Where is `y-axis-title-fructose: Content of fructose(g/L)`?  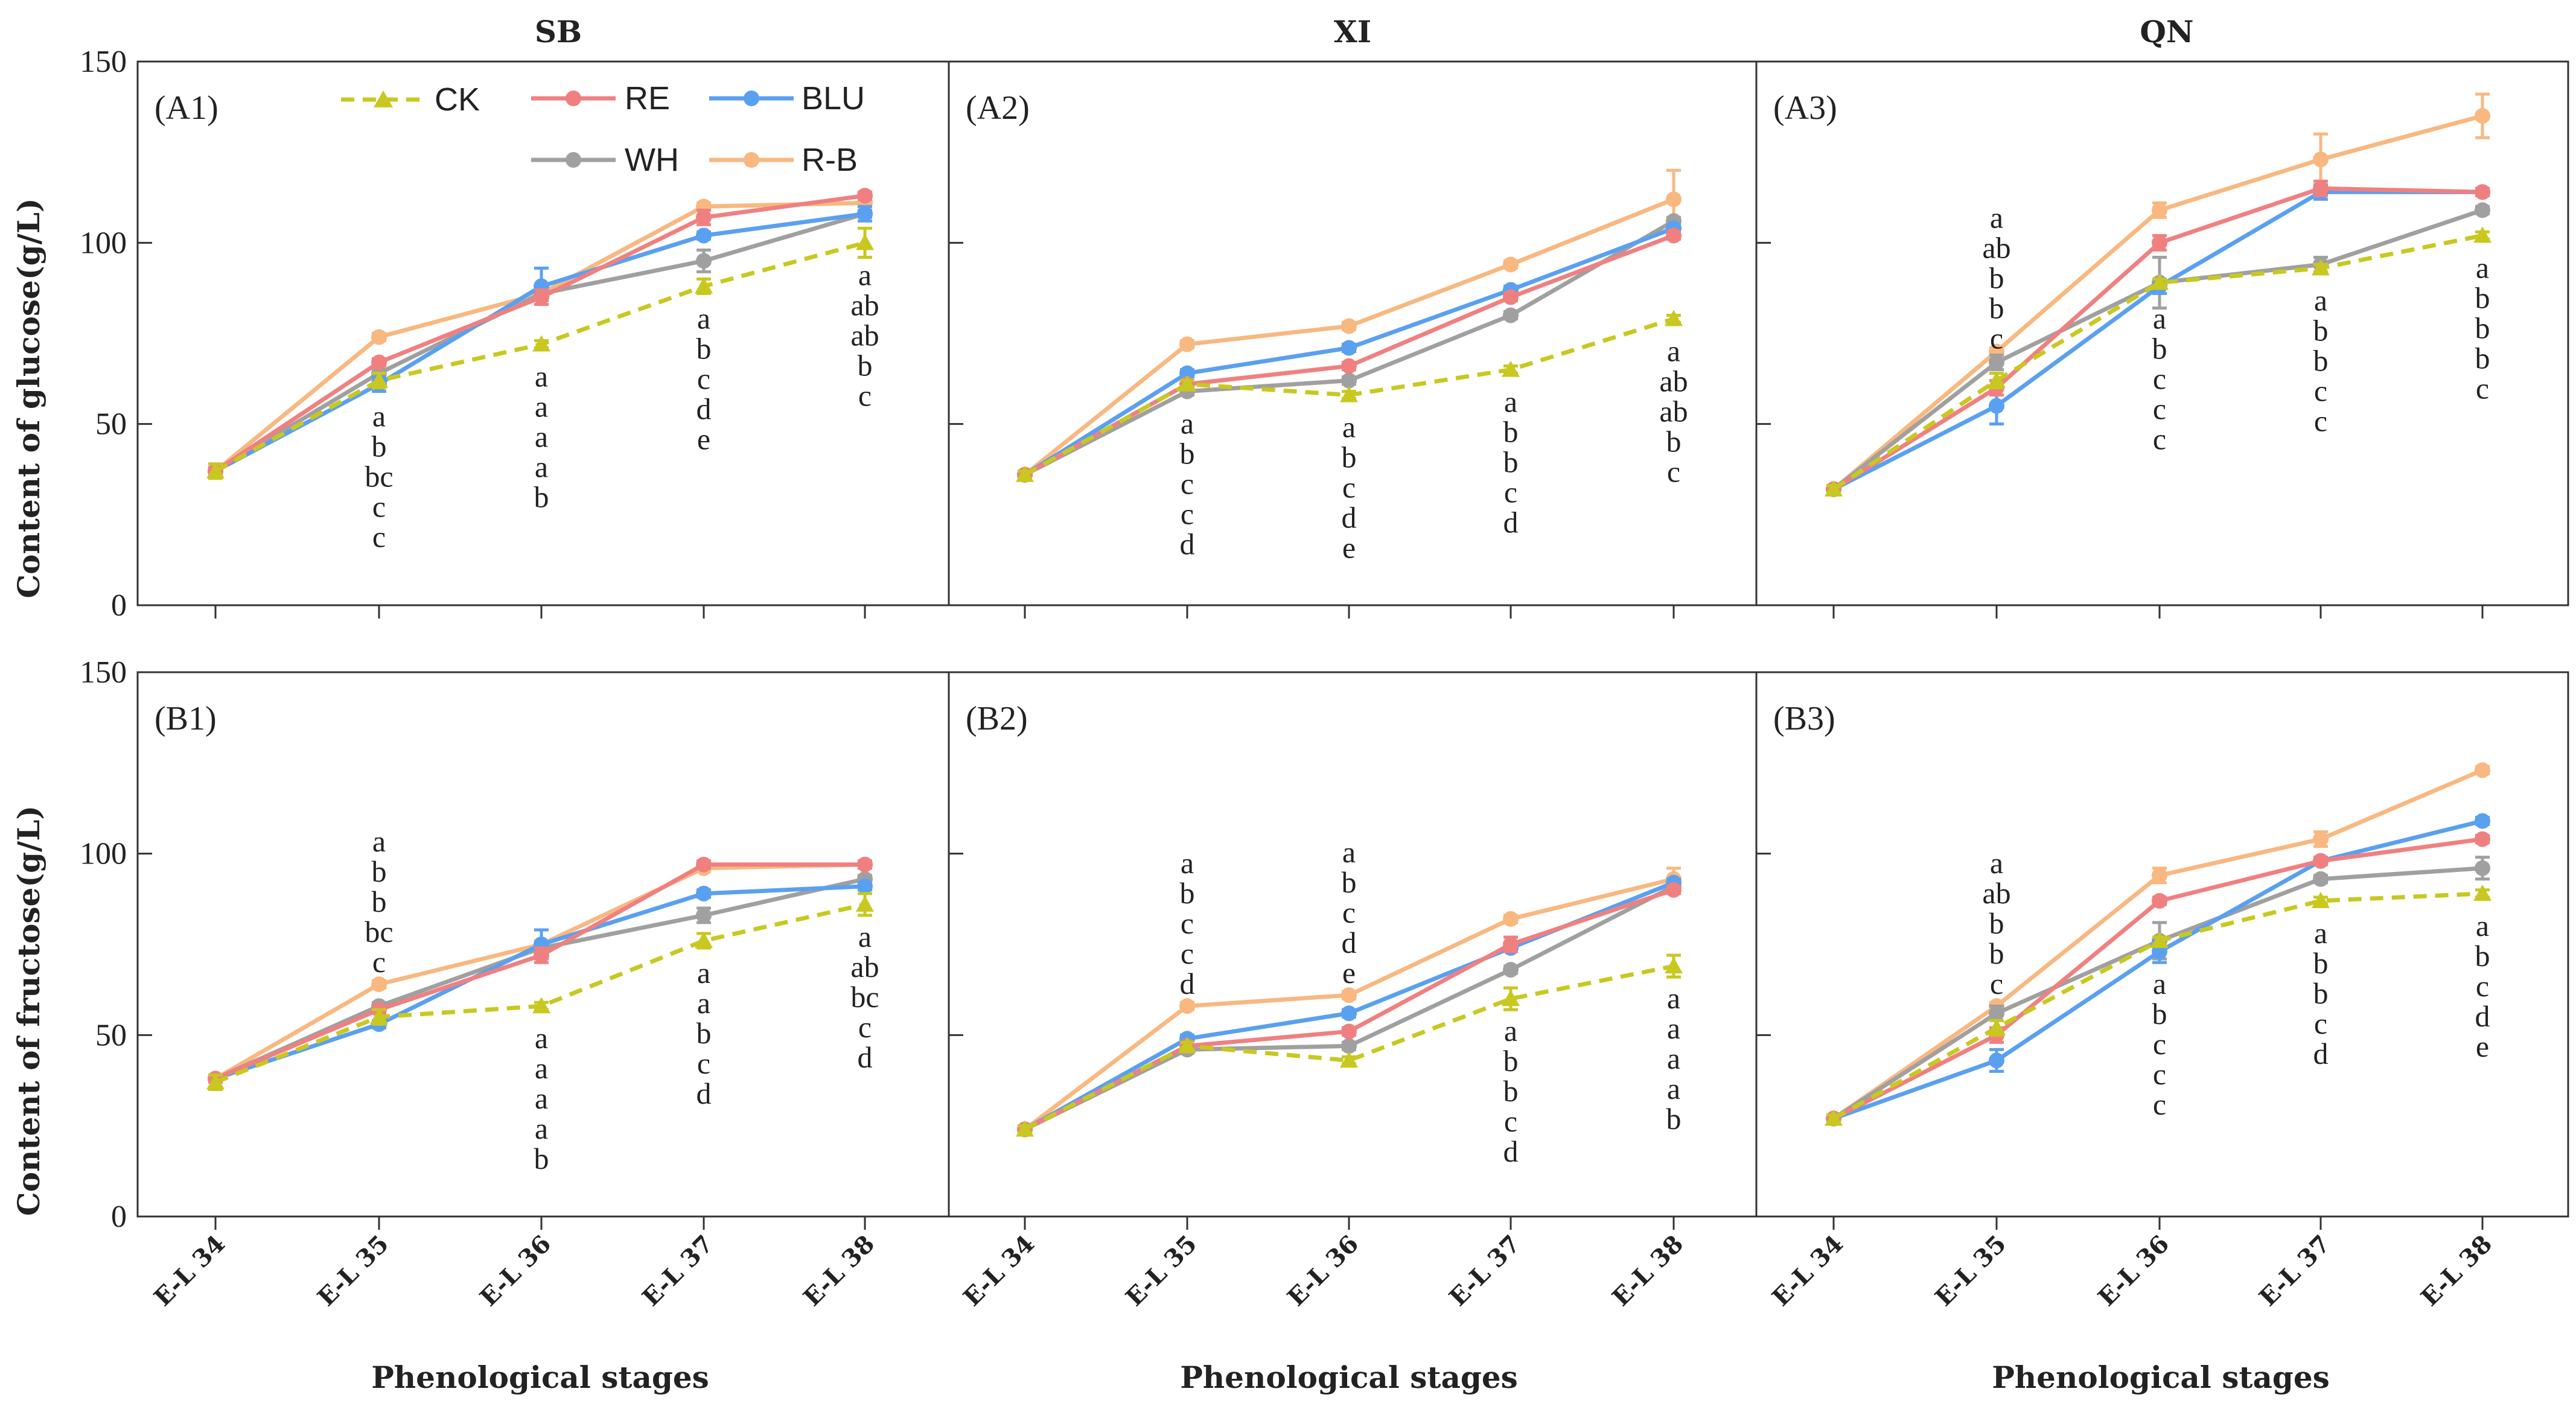 y-axis-title-fructose: Content of fructose(g/L) is located at coordinates (28, 1011).